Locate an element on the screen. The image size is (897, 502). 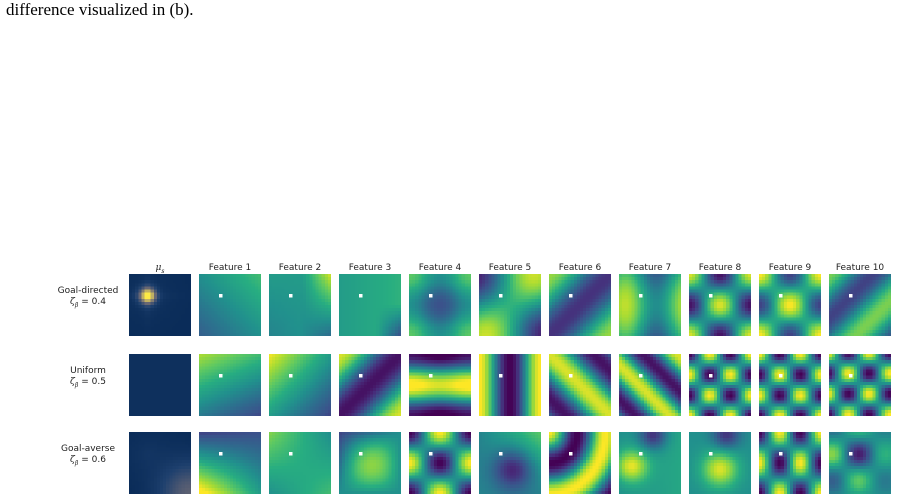
column-title-mu: μs is located at coordinates (160, 269).